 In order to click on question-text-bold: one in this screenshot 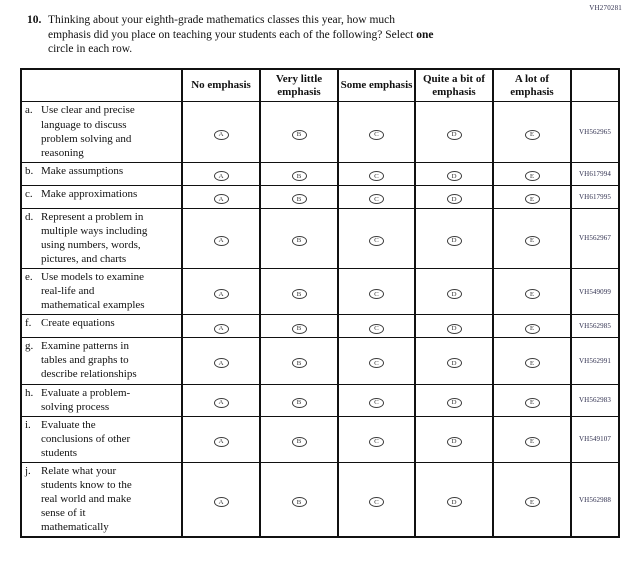, I will do `click(425, 34)`.